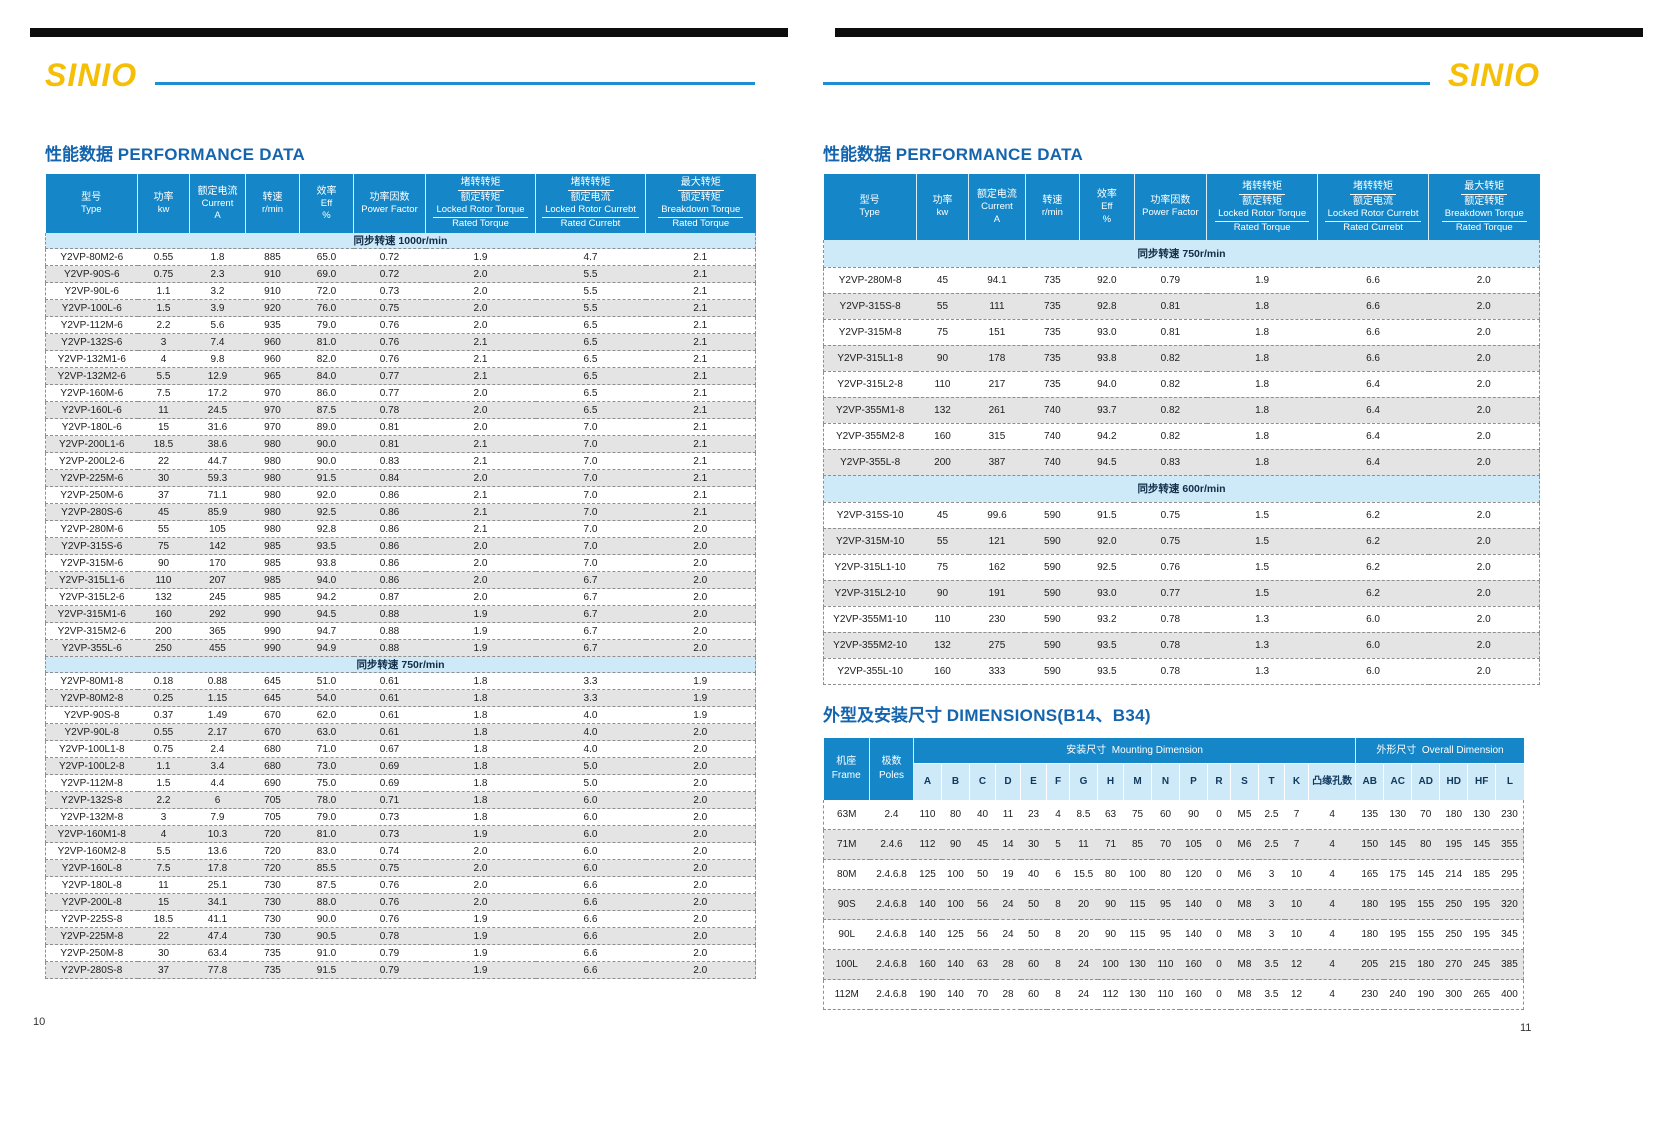  Describe the element at coordinates (590, 681) in the screenshot. I see `cell: 3.3` at that location.